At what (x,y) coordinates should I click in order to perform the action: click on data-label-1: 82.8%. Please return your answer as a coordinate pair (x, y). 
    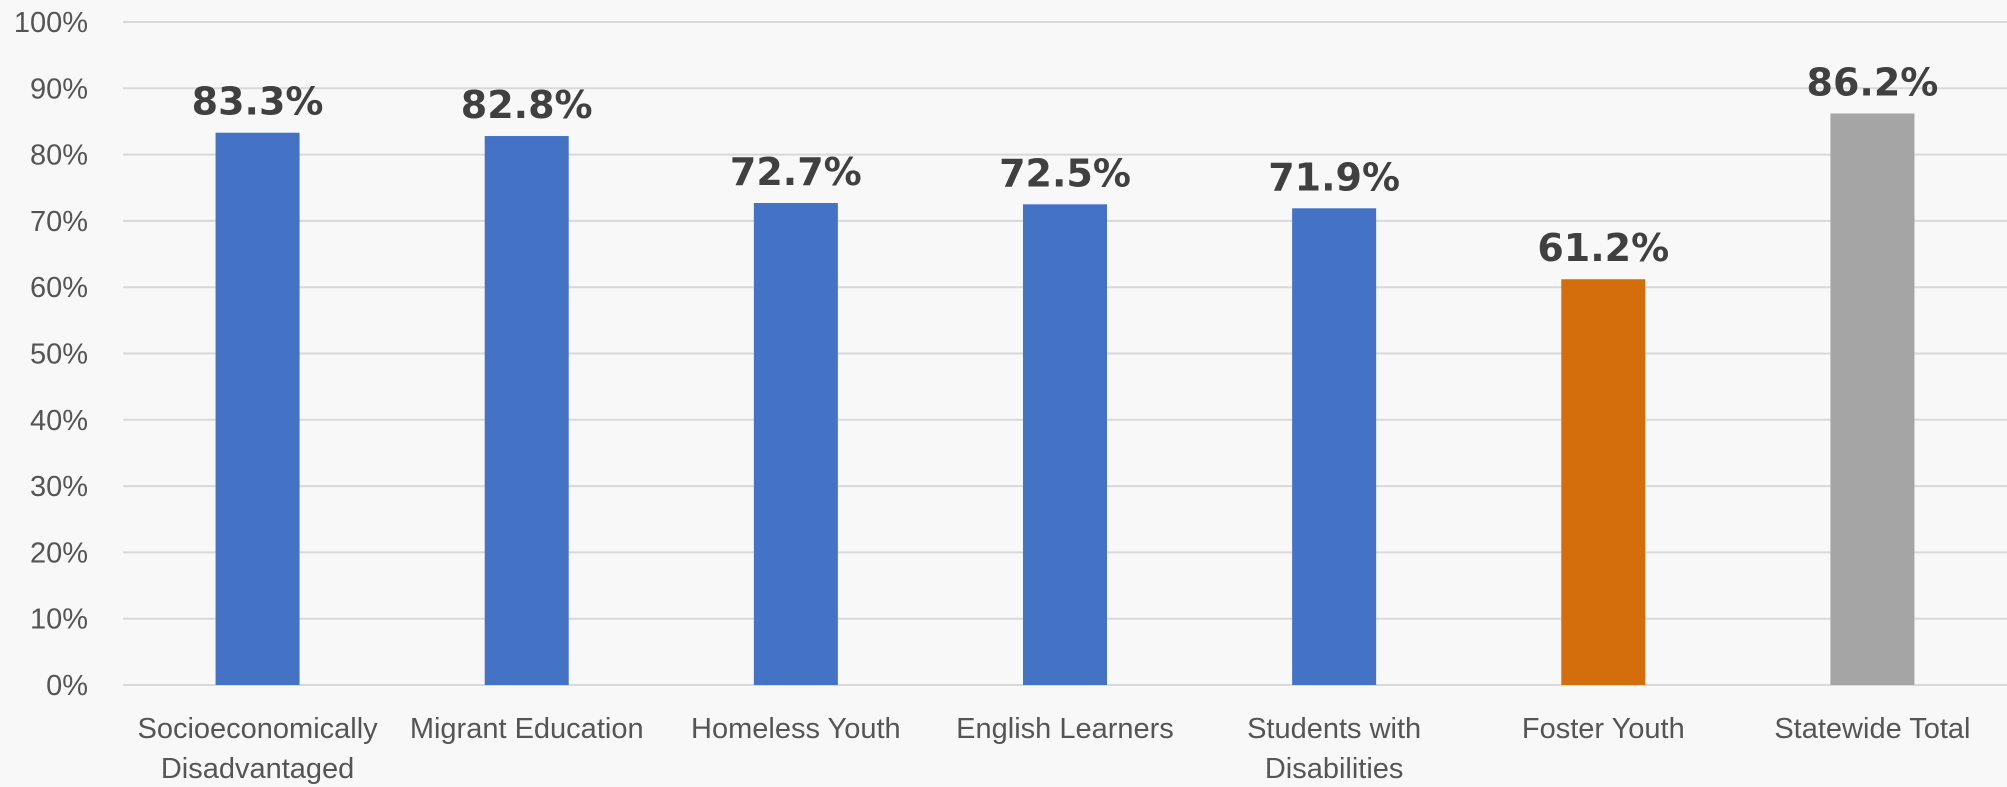
    Looking at the image, I should click on (527, 105).